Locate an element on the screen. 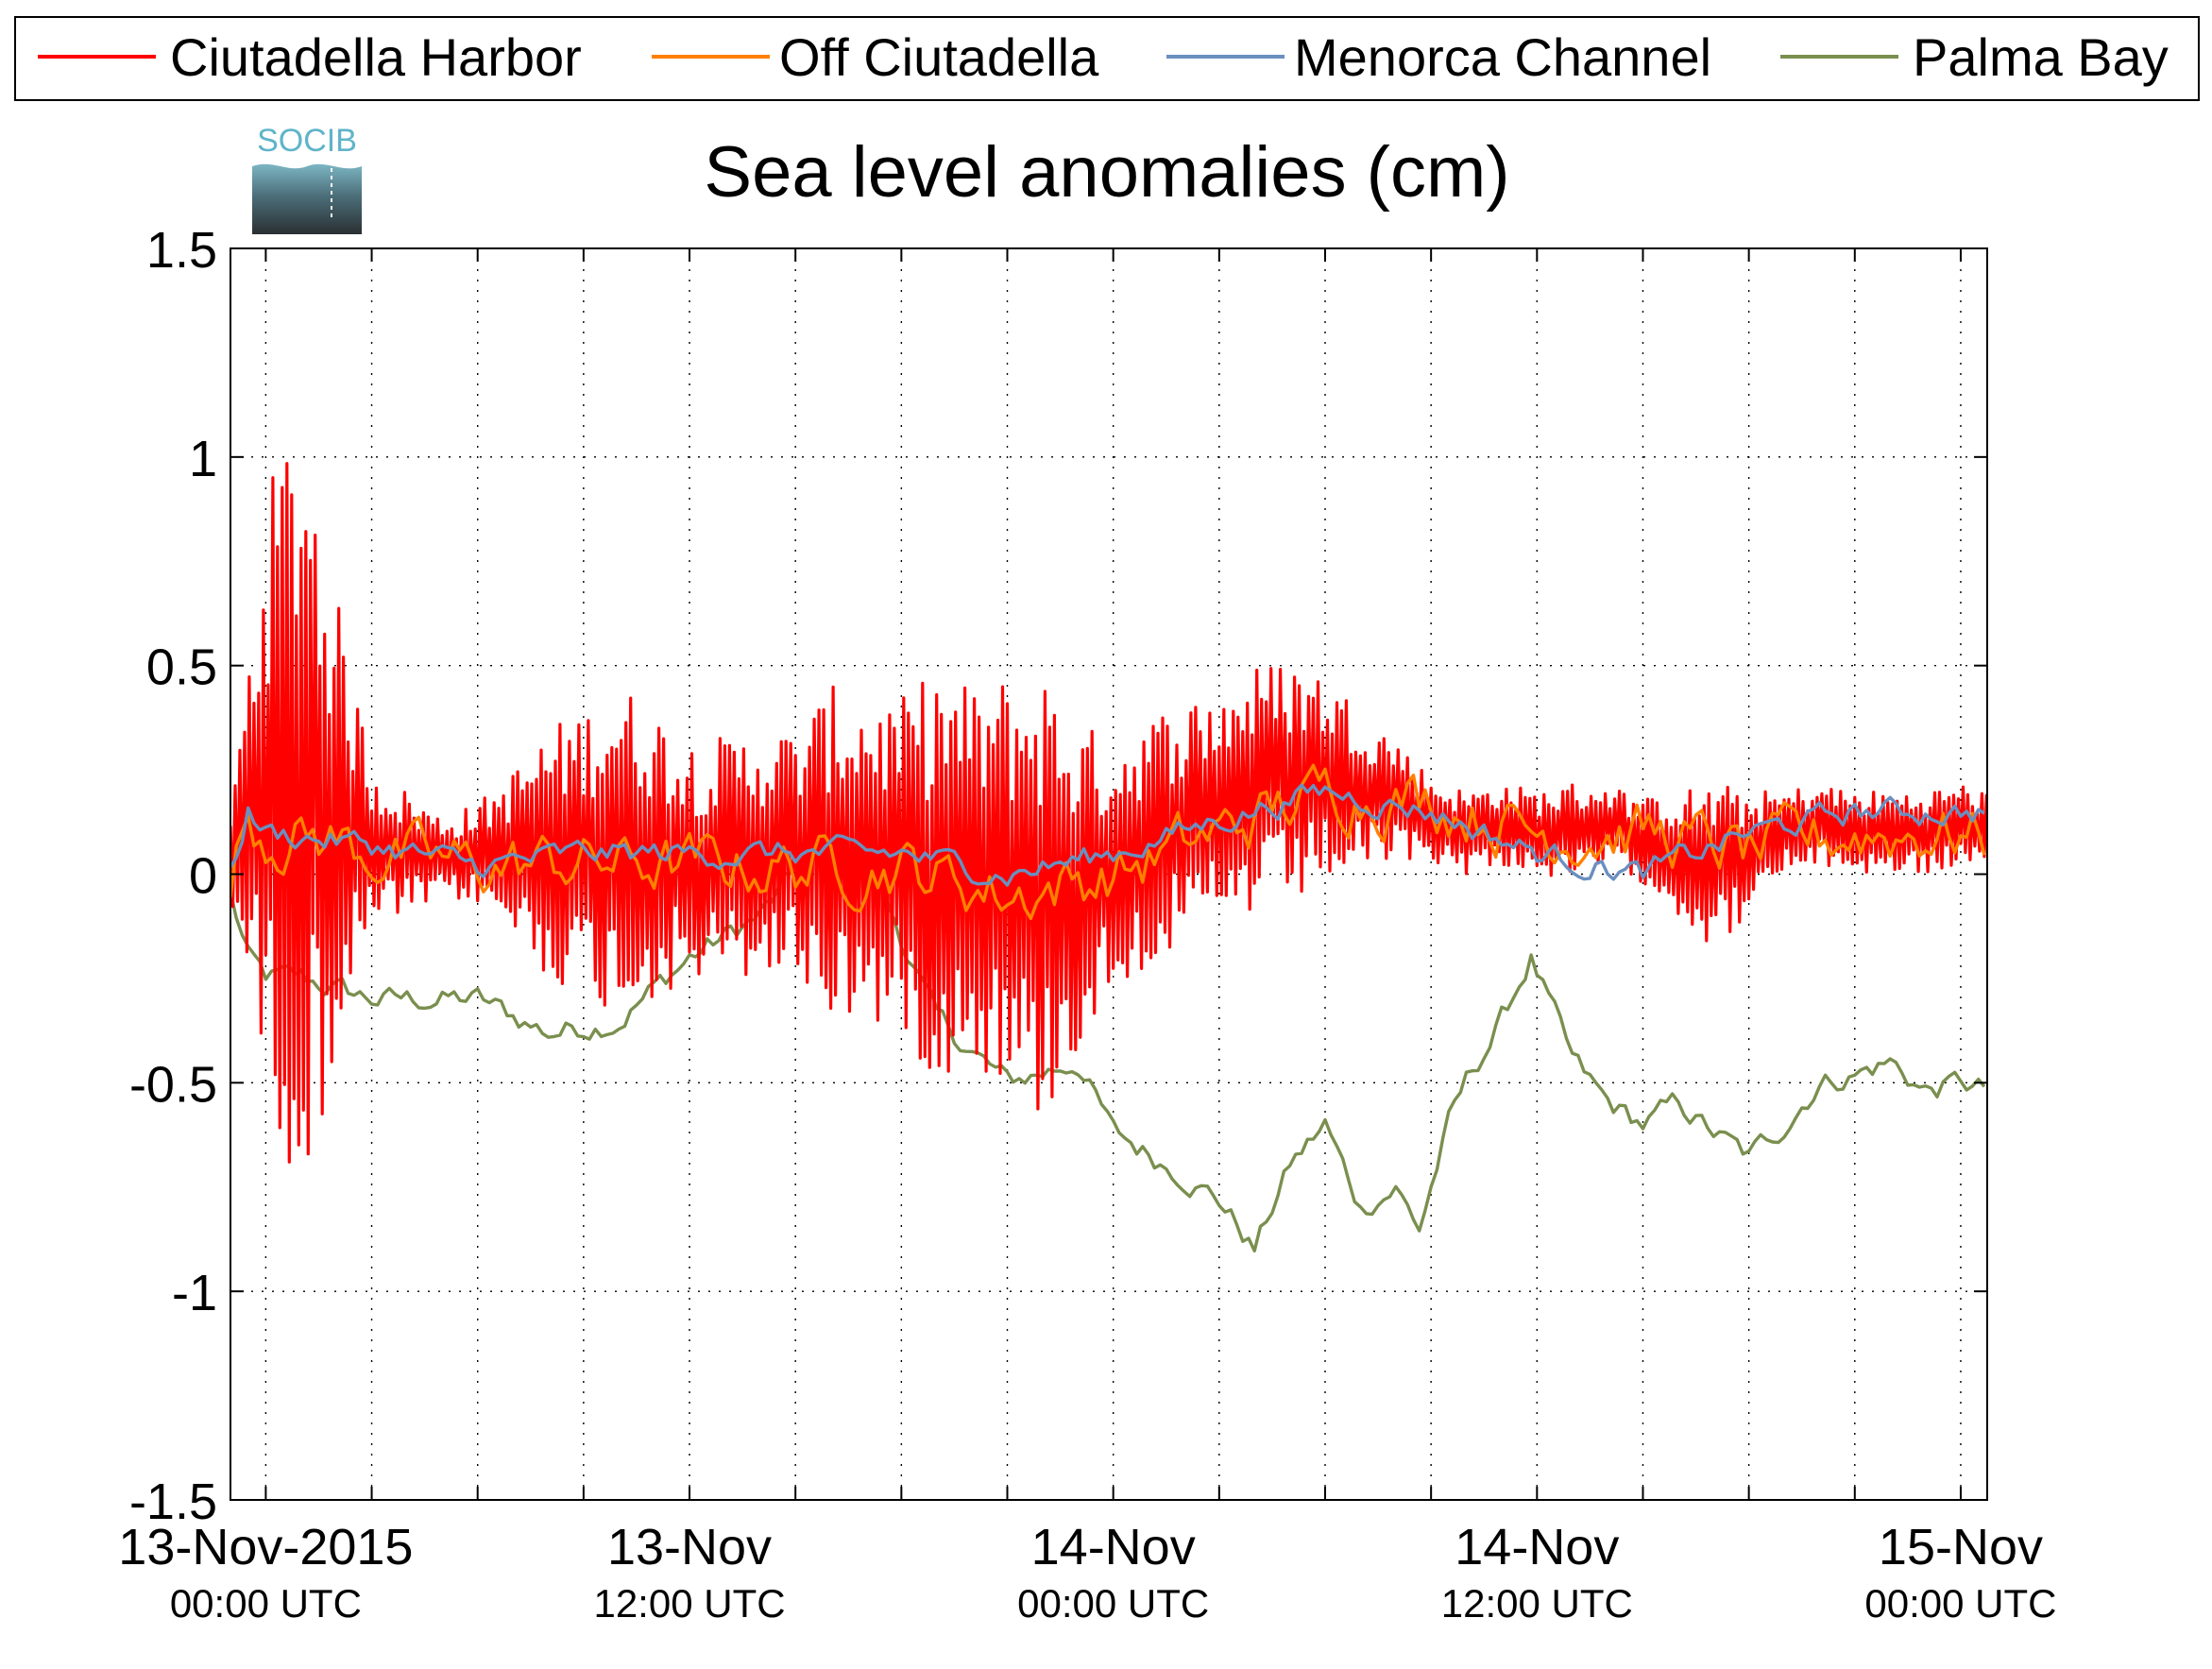  legend-label: Ciutadella Harbor is located at coordinates (376, 57).